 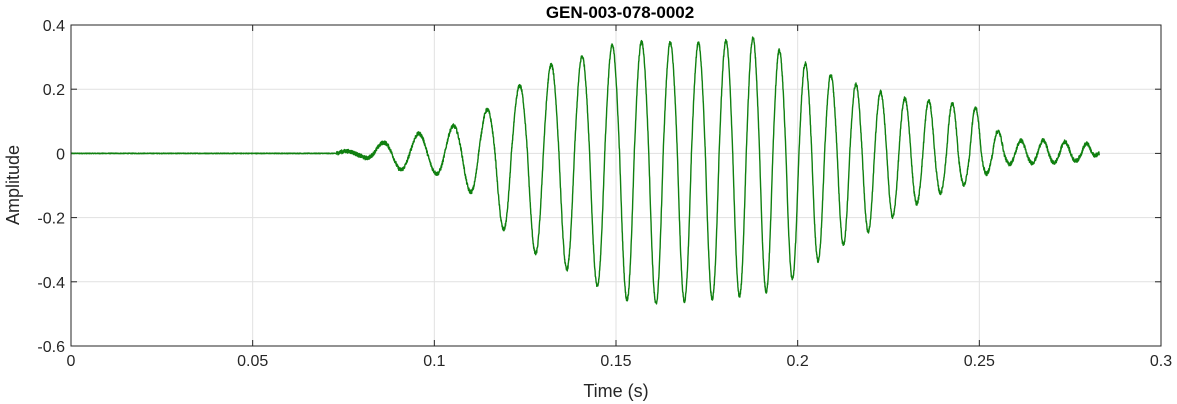 I want to click on y-tick-label: -0.6, so click(x=51, y=347).